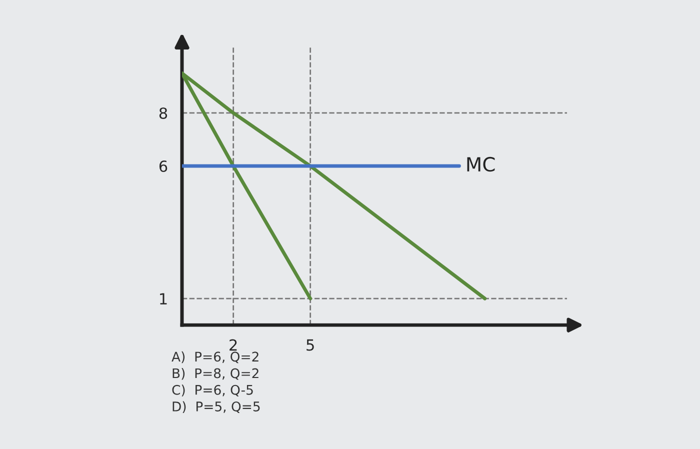 This screenshot has width=700, height=449. I want to click on y-tick-label: 6, so click(163, 166).